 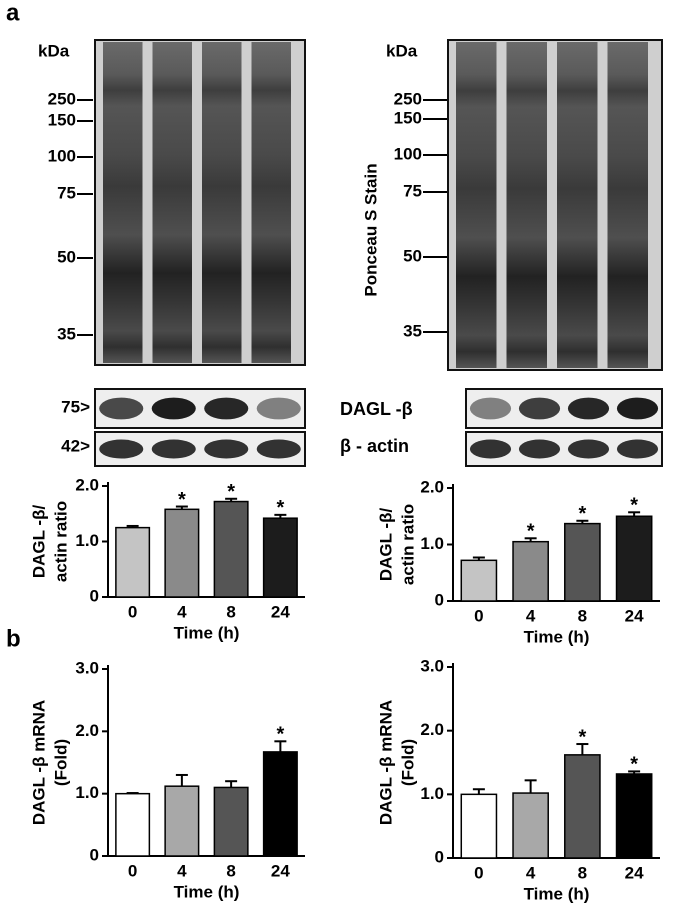 What do you see at coordinates (374, 446) in the screenshot?
I see `band-label: β - actin` at bounding box center [374, 446].